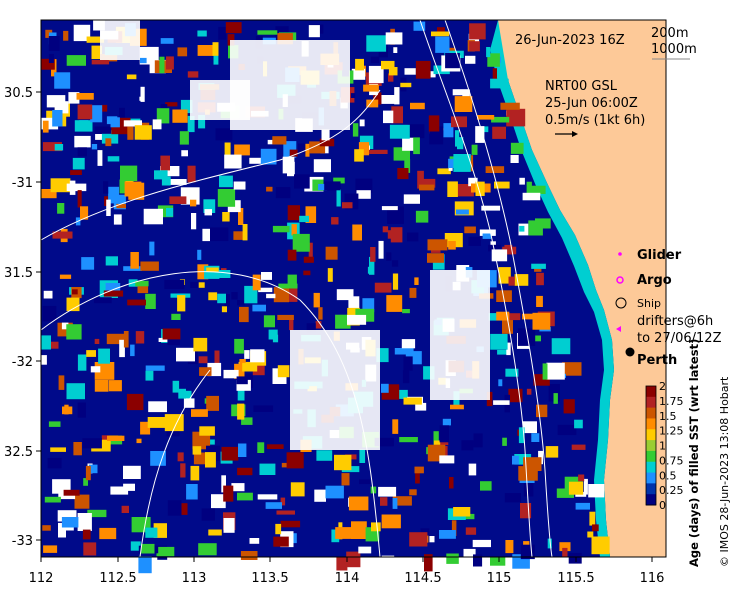  What do you see at coordinates (117, 578) in the screenshot?
I see `x-tick-label: 112.5` at bounding box center [117, 578].